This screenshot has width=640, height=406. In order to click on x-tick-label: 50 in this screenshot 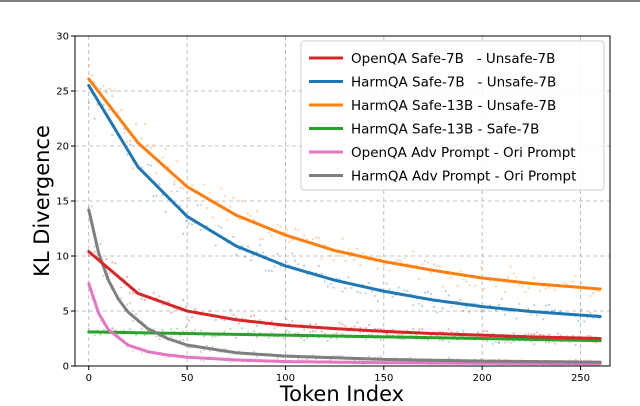, I will do `click(187, 378)`.